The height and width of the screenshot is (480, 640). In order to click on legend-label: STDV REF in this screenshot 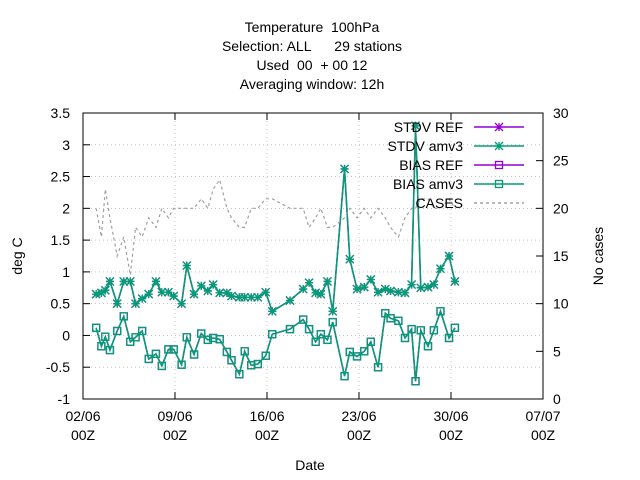, I will do `click(428, 127)`.